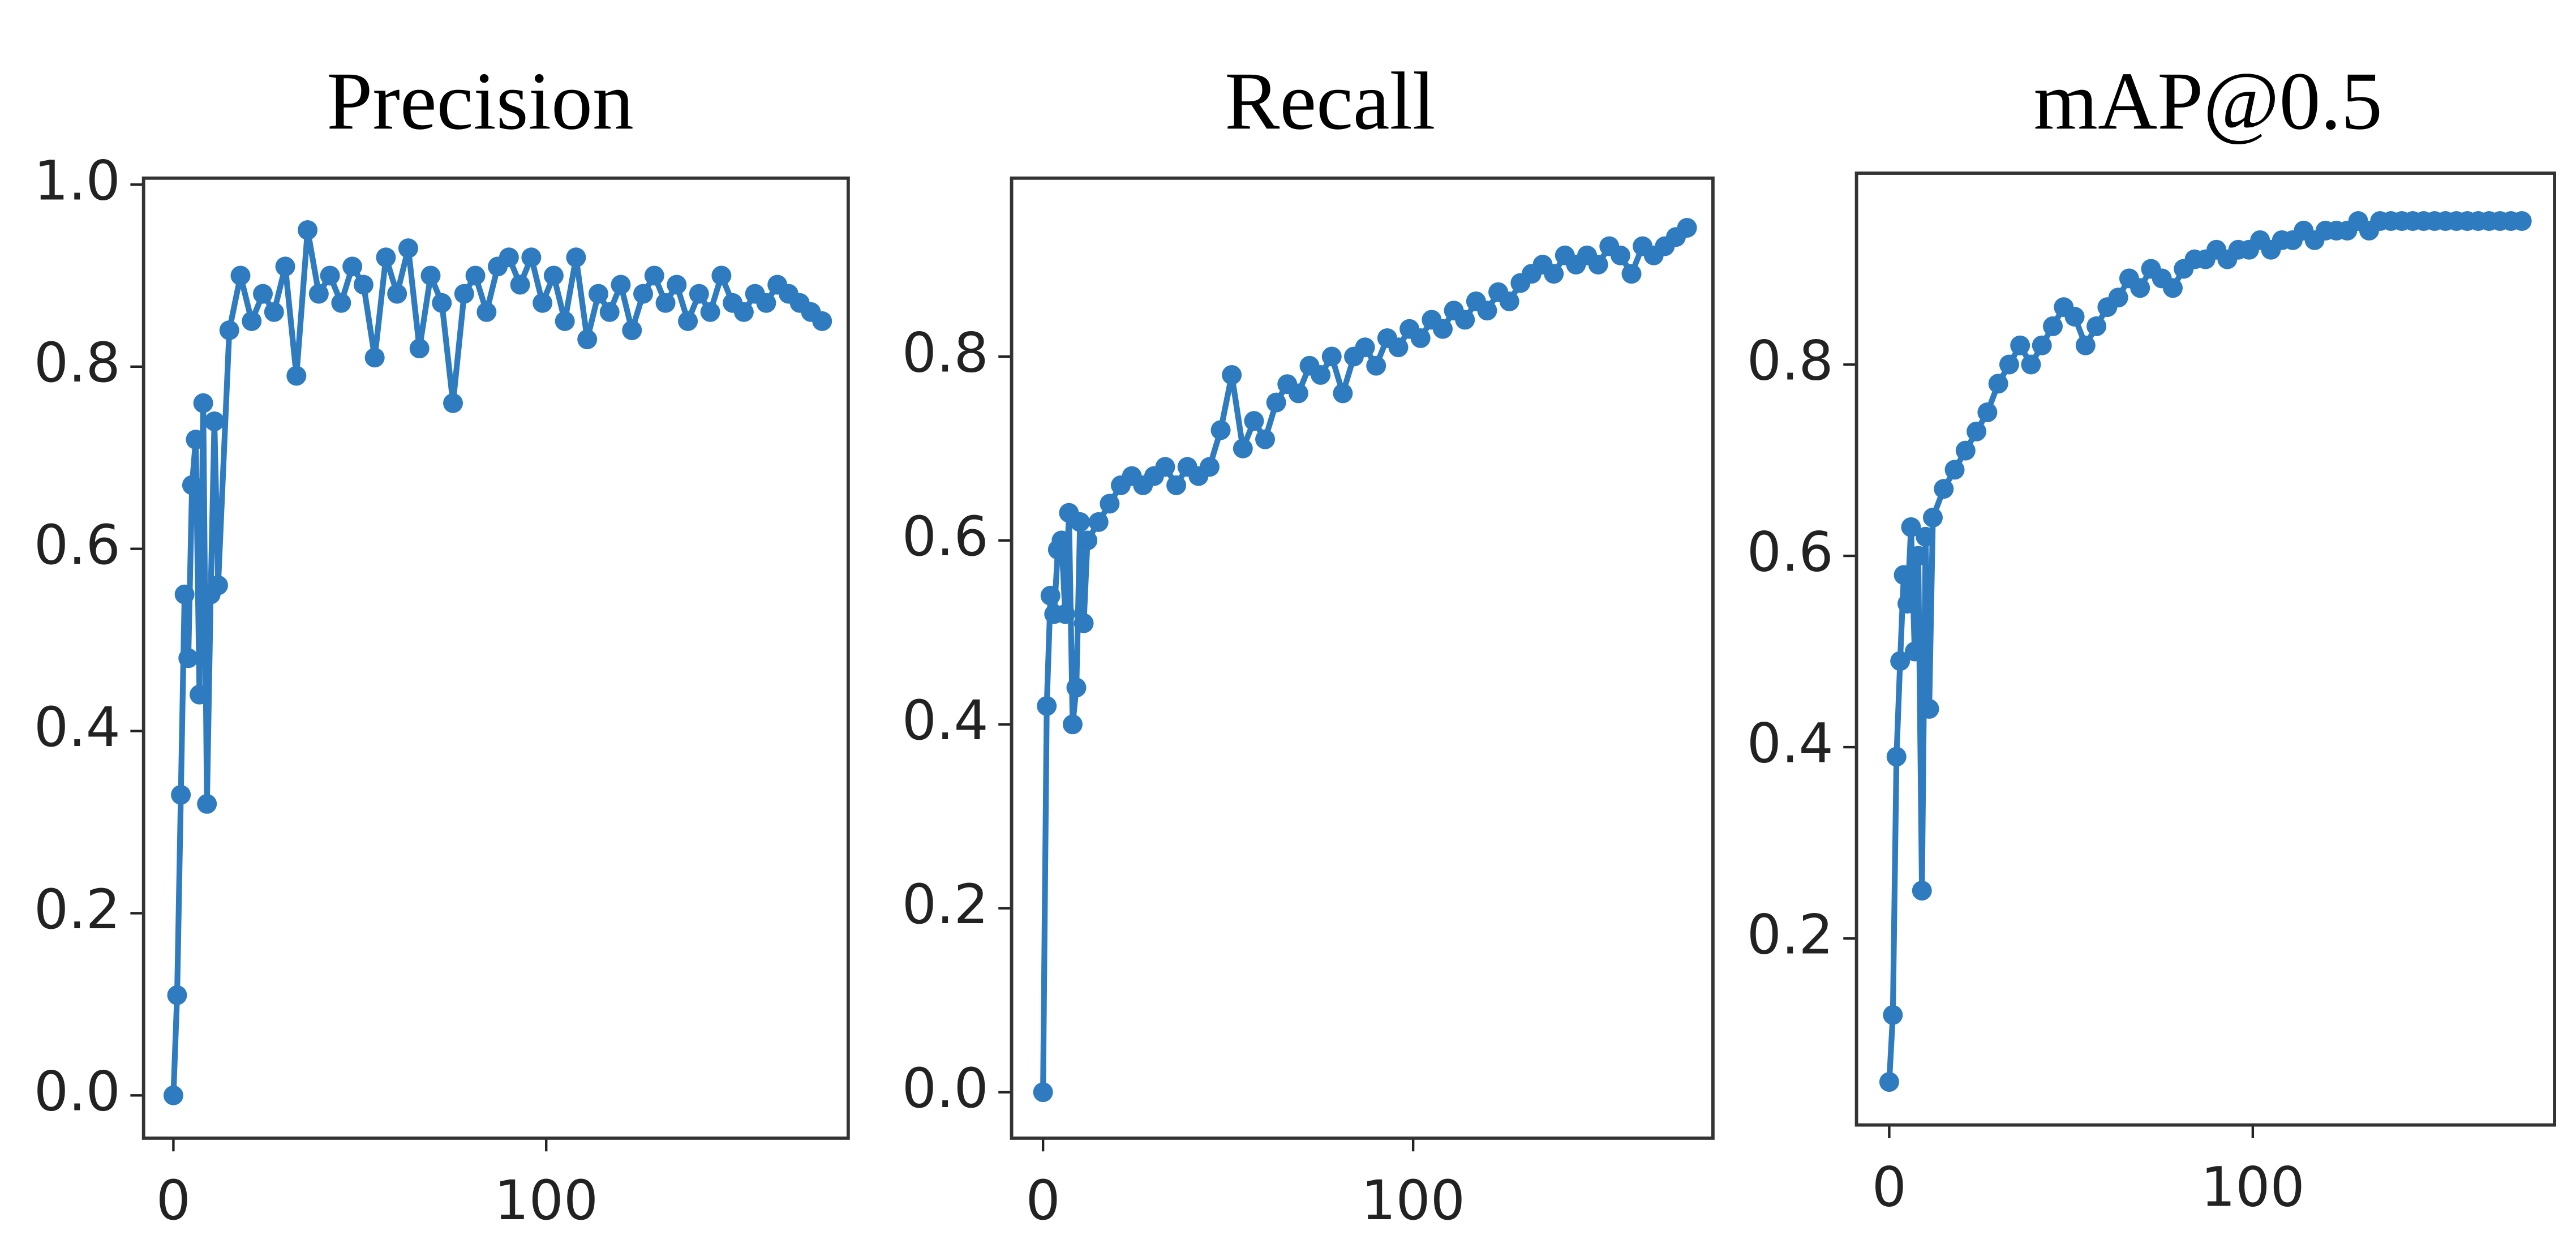 This screenshot has width=2576, height=1252. What do you see at coordinates (77, 180) in the screenshot?
I see `y-tick-label: 1.0` at bounding box center [77, 180].